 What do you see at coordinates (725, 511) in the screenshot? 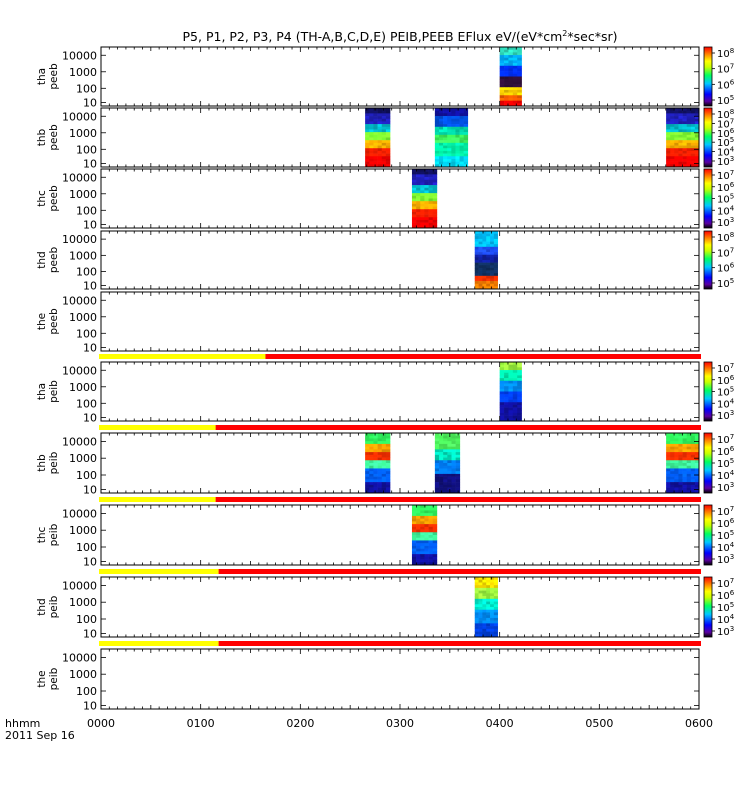
I see `colorbar-tick-label: 10⁷` at bounding box center [725, 511].